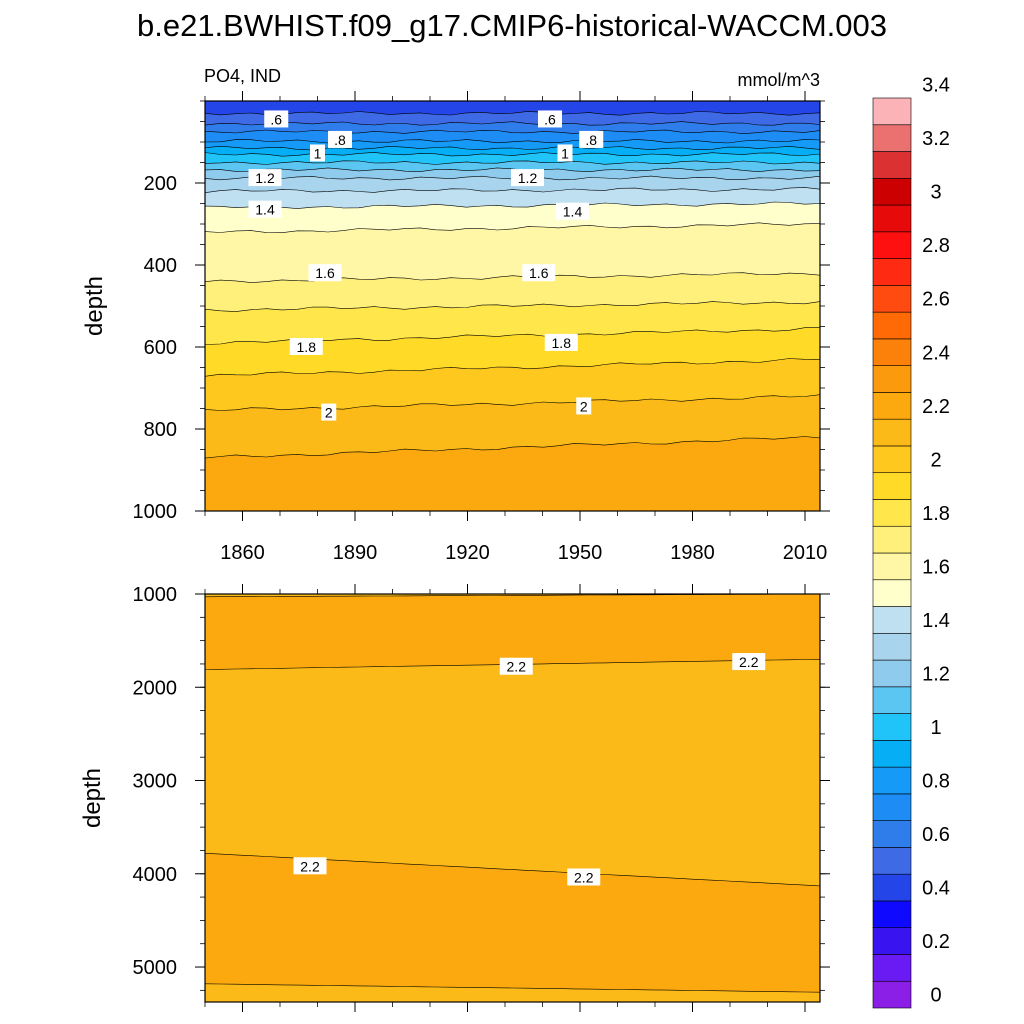 This screenshot has height=1024, width=1024. What do you see at coordinates (935, 460) in the screenshot?
I see `colorbar-label: 2` at bounding box center [935, 460].